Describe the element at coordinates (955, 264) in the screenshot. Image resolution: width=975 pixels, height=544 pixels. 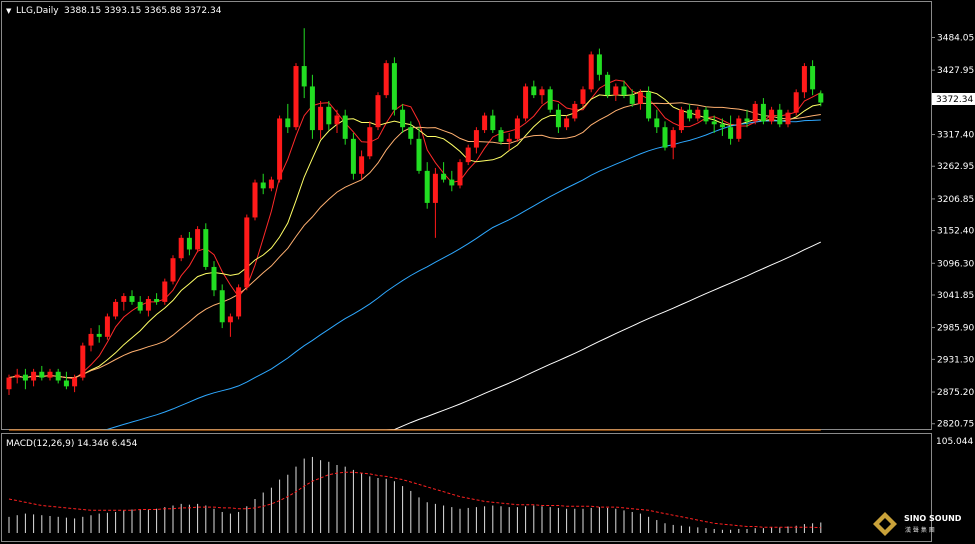
I see `y-tick-label-6: 3096.30` at that location.